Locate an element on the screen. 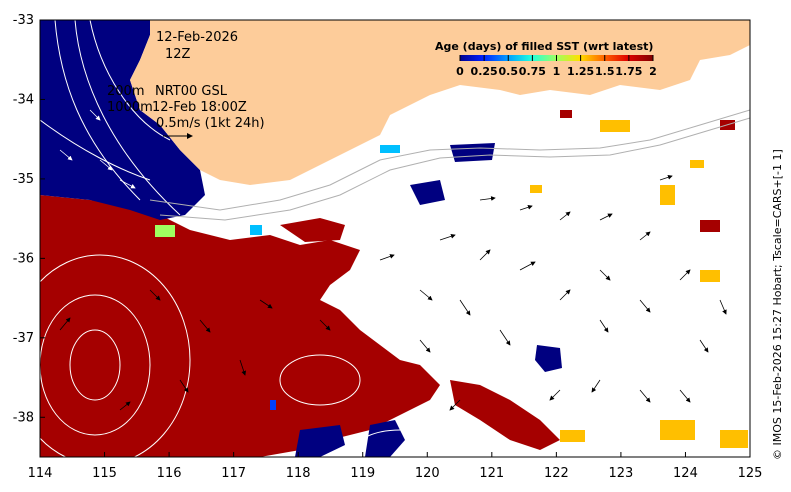 Image resolution: width=791 pixels, height=492 pixels. y-tick-label: -33 is located at coordinates (23, 20).